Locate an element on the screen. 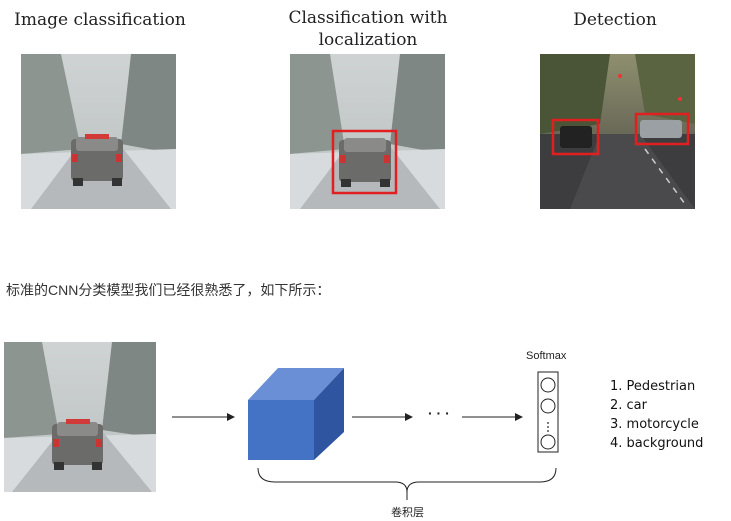  cnn-diagram is located at coordinates (365, 434).